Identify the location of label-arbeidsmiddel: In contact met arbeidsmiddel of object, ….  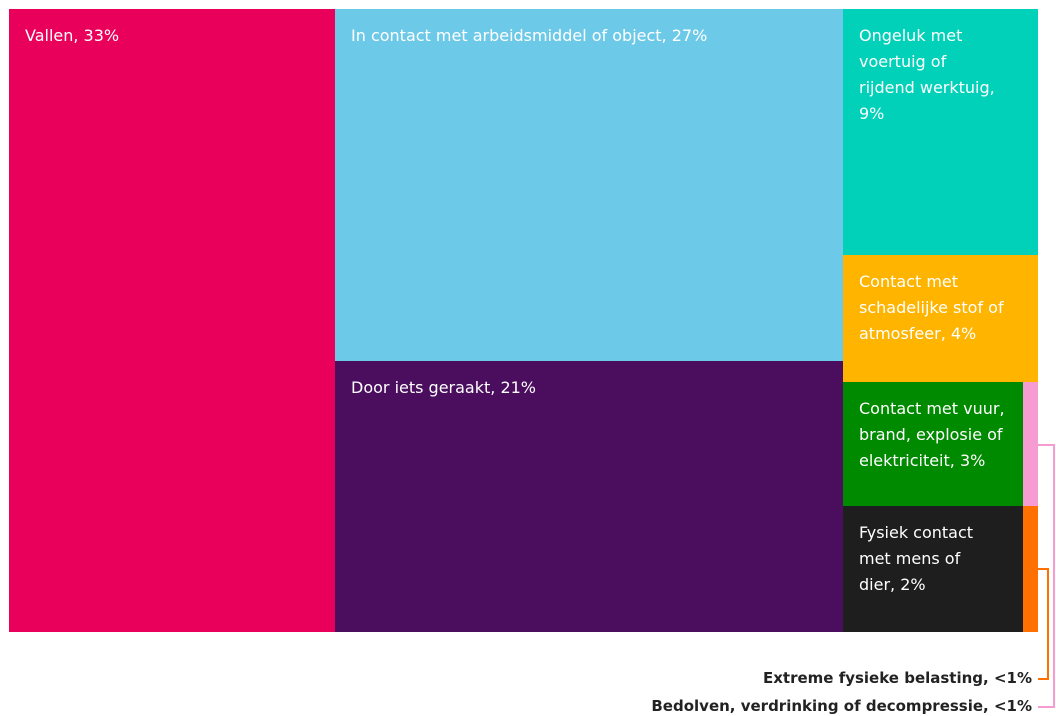
(529, 35).